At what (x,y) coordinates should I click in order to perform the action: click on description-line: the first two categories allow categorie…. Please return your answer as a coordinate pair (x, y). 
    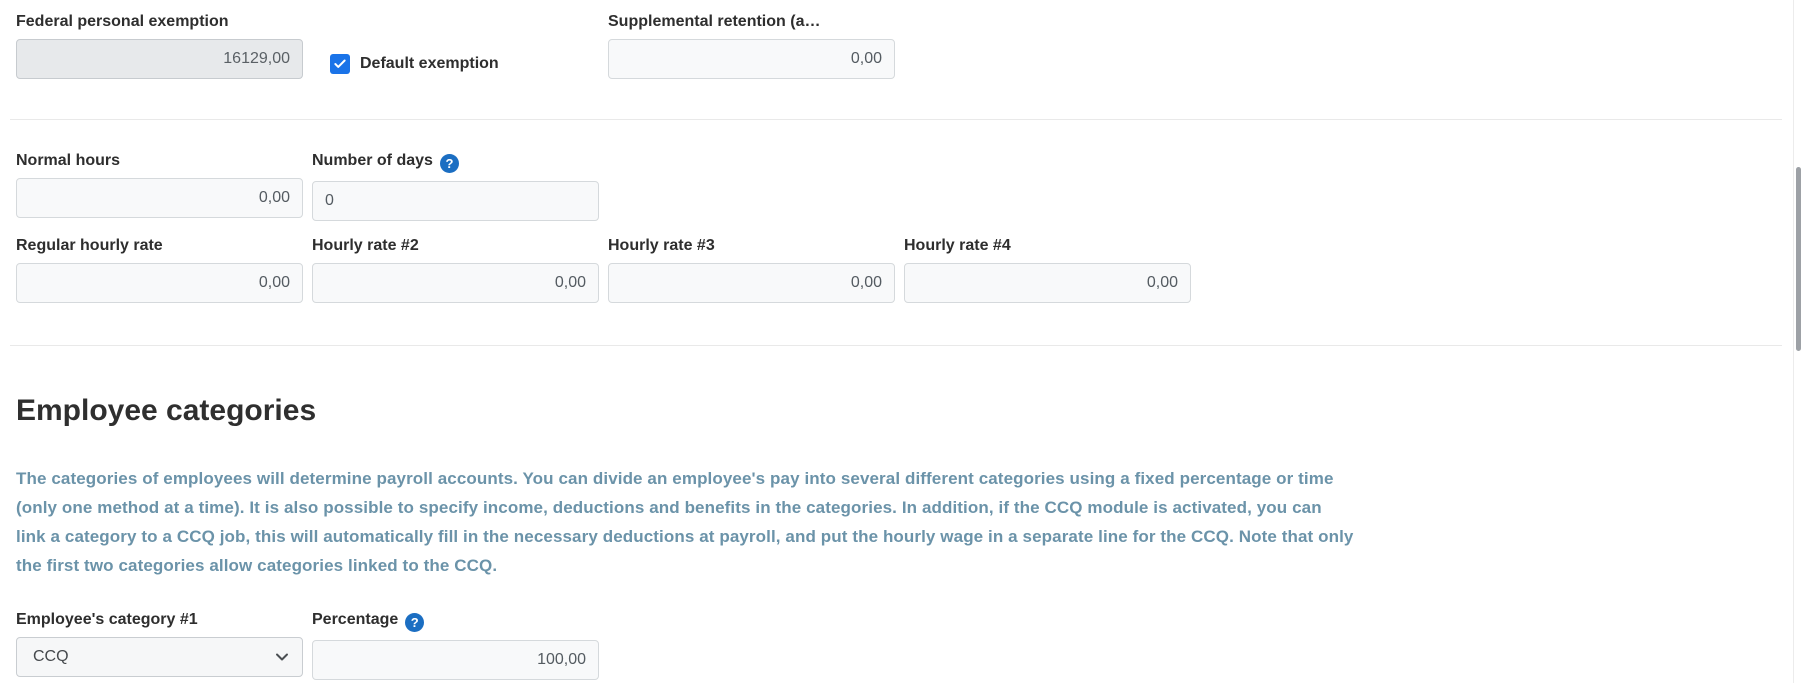
    Looking at the image, I should click on (257, 565).